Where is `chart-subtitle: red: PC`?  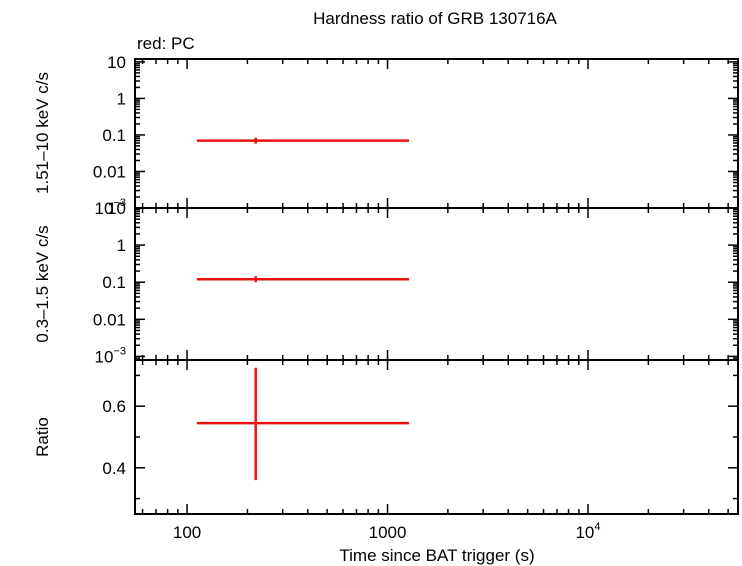 chart-subtitle: red: PC is located at coordinates (166, 43).